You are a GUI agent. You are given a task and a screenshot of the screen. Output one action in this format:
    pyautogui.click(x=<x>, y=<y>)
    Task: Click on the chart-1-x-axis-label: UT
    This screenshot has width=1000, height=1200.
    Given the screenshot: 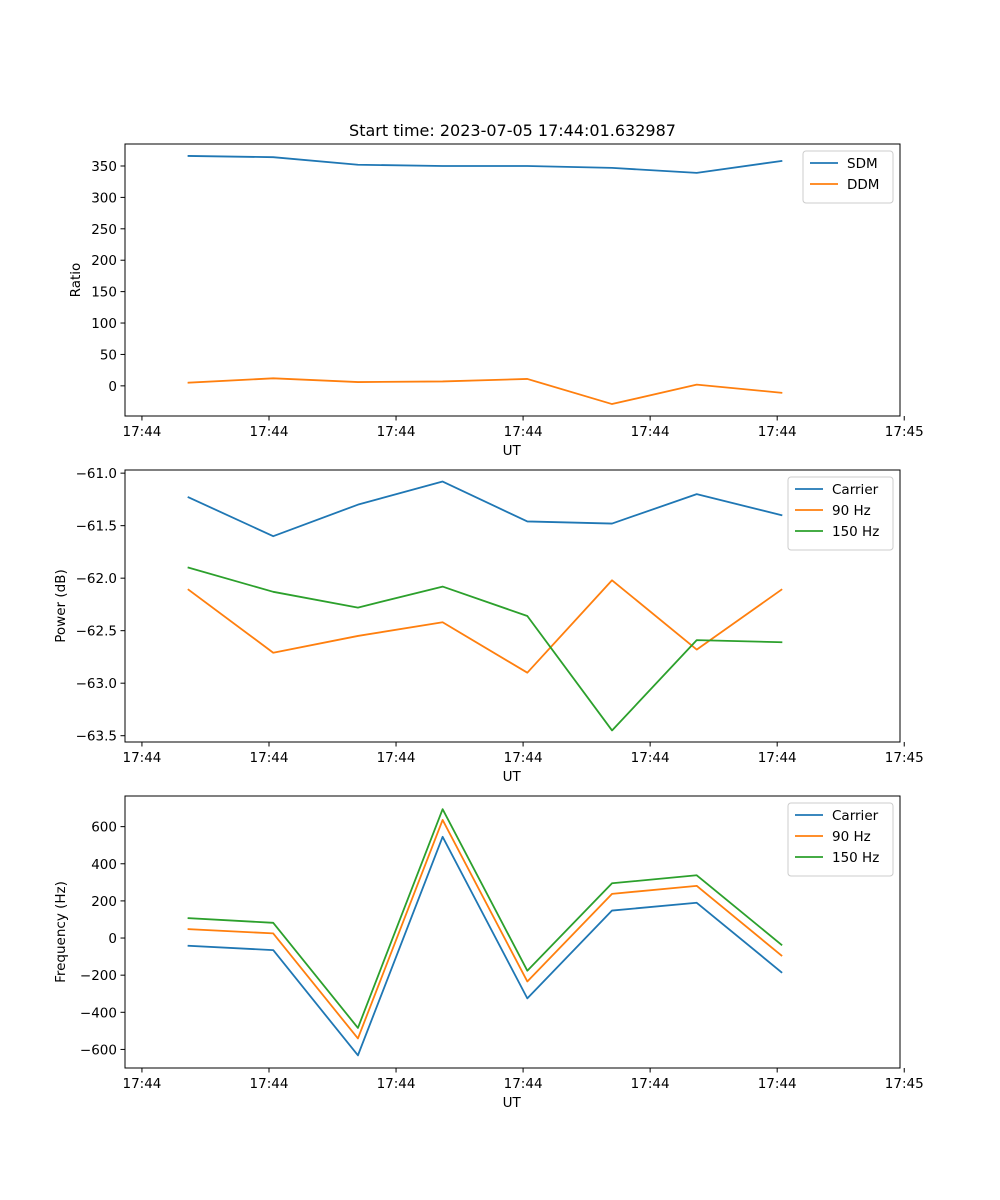 What is the action you would take?
    pyautogui.click(x=512, y=451)
    